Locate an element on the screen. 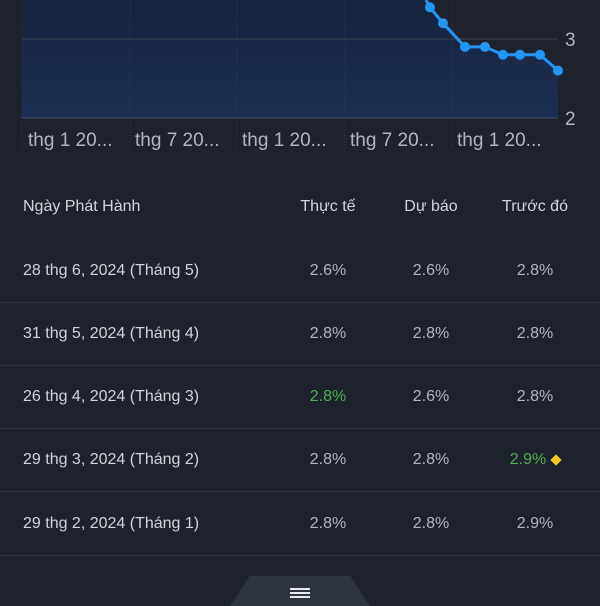 The width and height of the screenshot is (600, 606). header-previous: Trước đó is located at coordinates (535, 206).